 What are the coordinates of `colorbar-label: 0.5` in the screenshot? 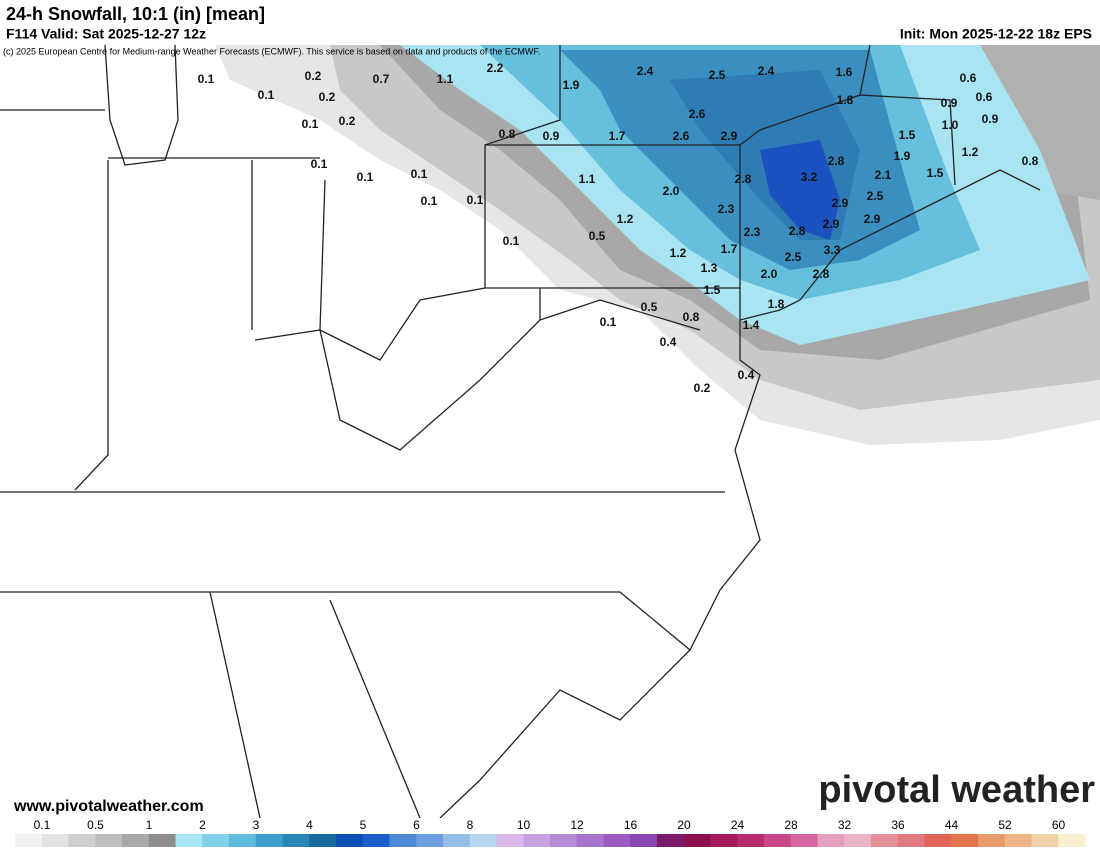 It's located at (95, 825).